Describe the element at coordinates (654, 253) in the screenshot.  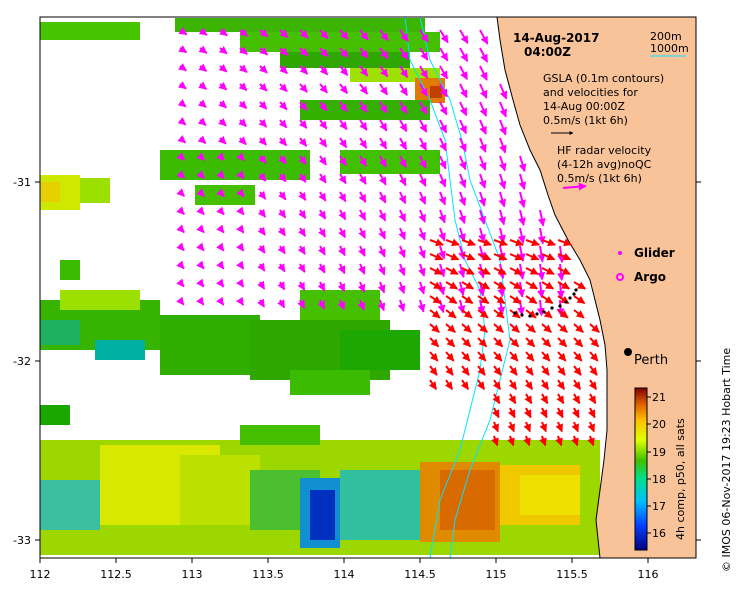
I see `glider-legend-label: Glider` at that location.